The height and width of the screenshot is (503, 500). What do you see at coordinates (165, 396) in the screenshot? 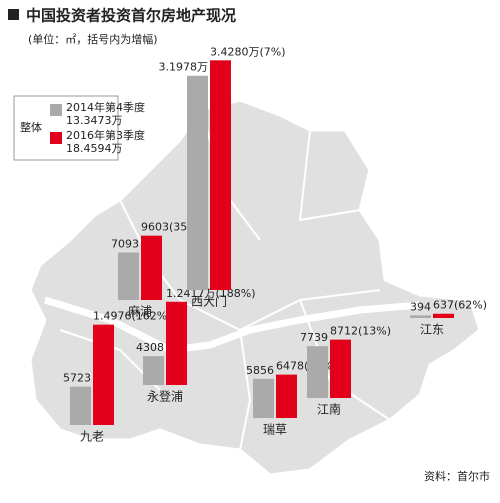
I see `category-label: 永登浦` at bounding box center [165, 396].